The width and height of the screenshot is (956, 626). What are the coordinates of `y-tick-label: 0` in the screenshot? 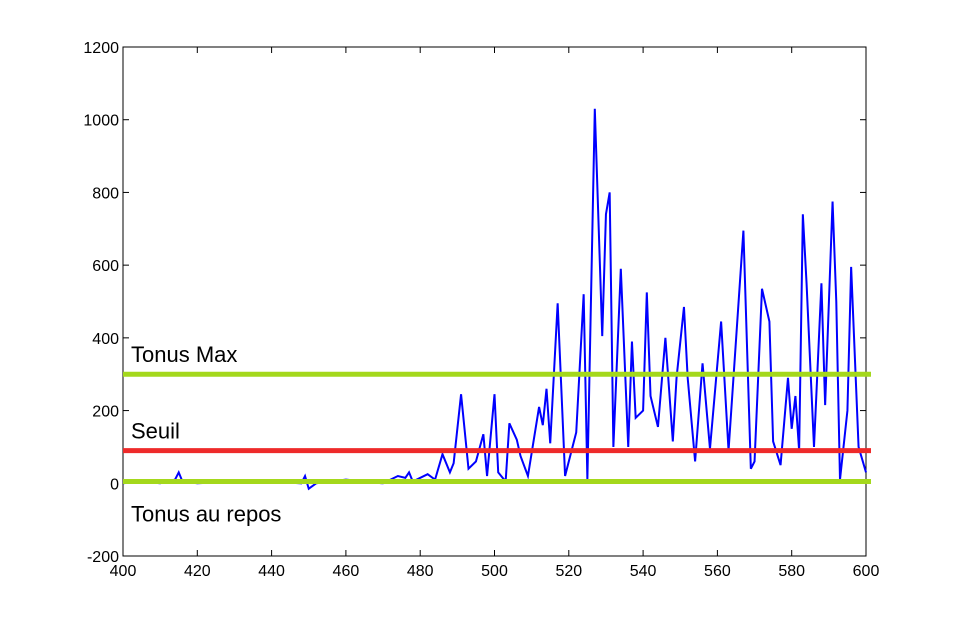 It's located at (114, 484).